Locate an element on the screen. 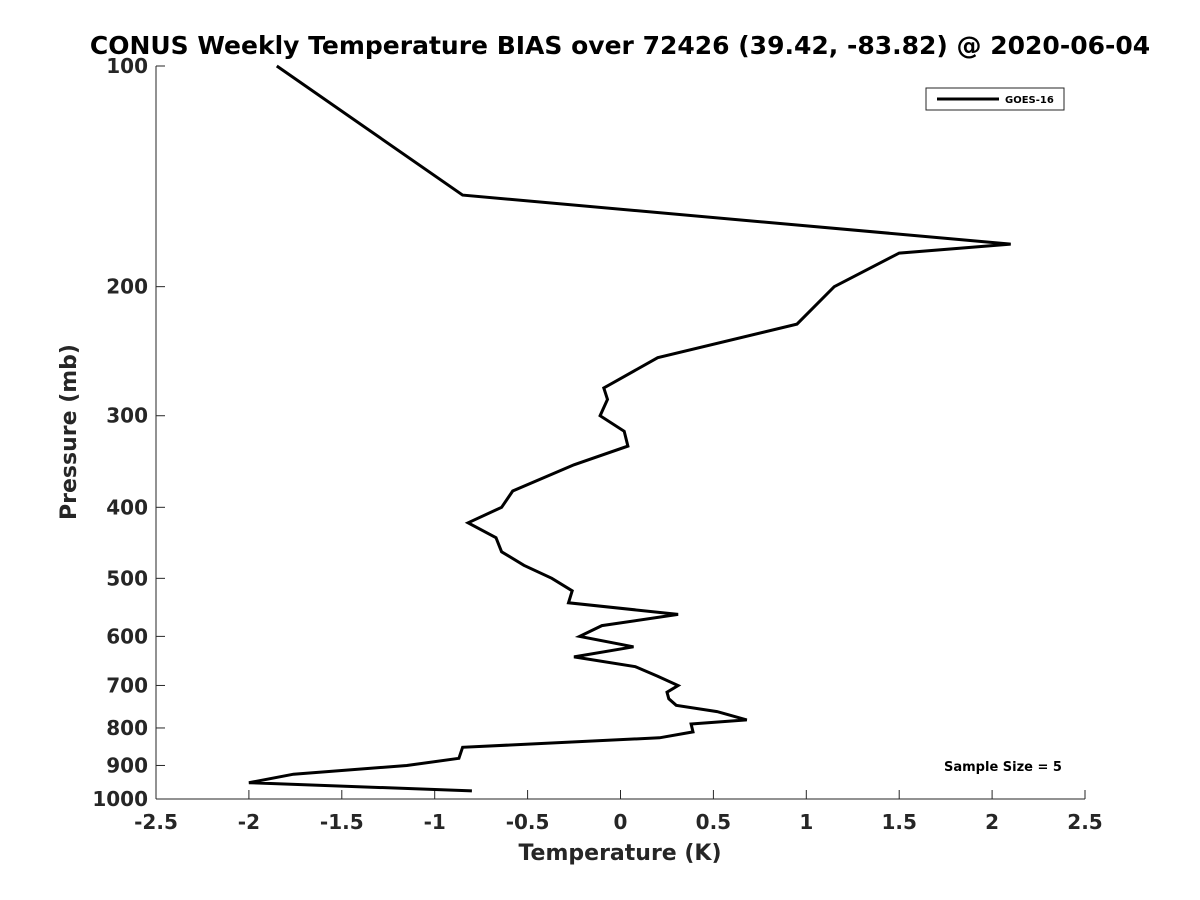 The image size is (1200, 900). y-tick-label: 200 is located at coordinates (127, 287).